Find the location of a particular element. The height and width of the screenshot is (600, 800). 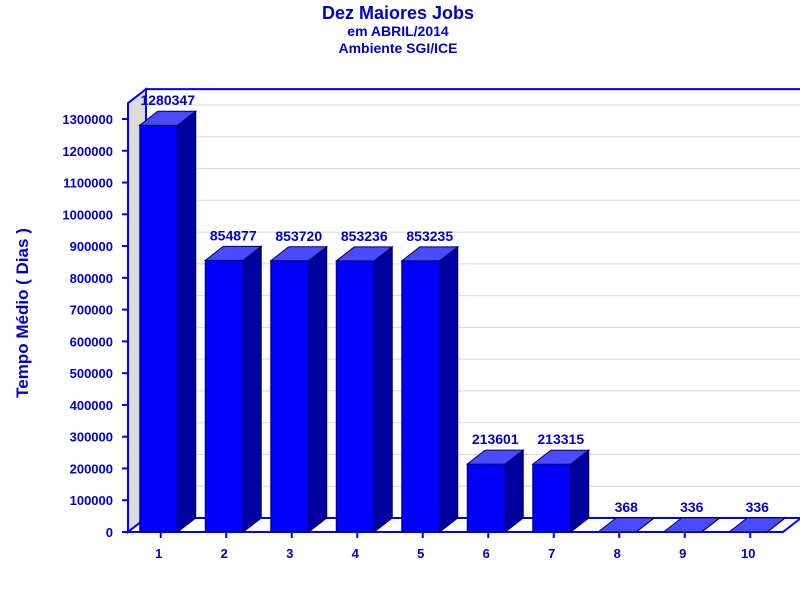

x-tick-label: 3 is located at coordinates (289, 553).